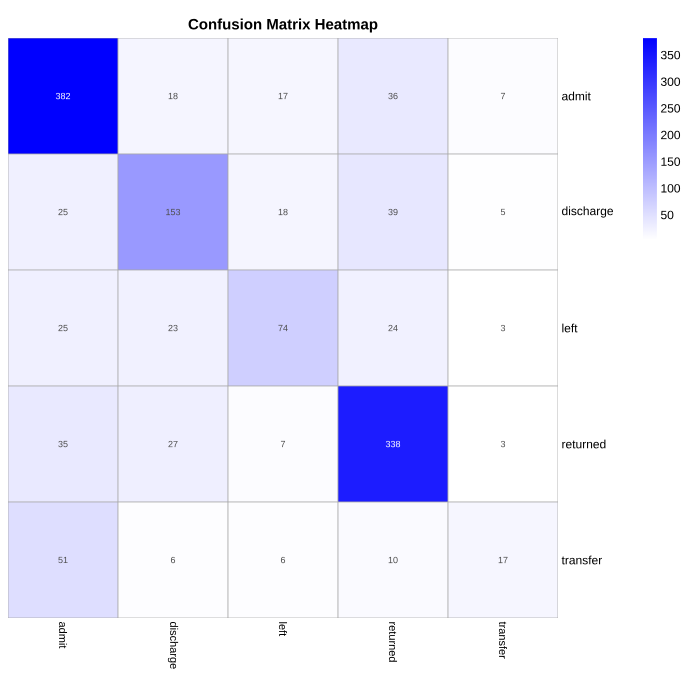 The height and width of the screenshot is (694, 693). What do you see at coordinates (670, 108) in the screenshot?
I see `color-bar-label: 250` at bounding box center [670, 108].